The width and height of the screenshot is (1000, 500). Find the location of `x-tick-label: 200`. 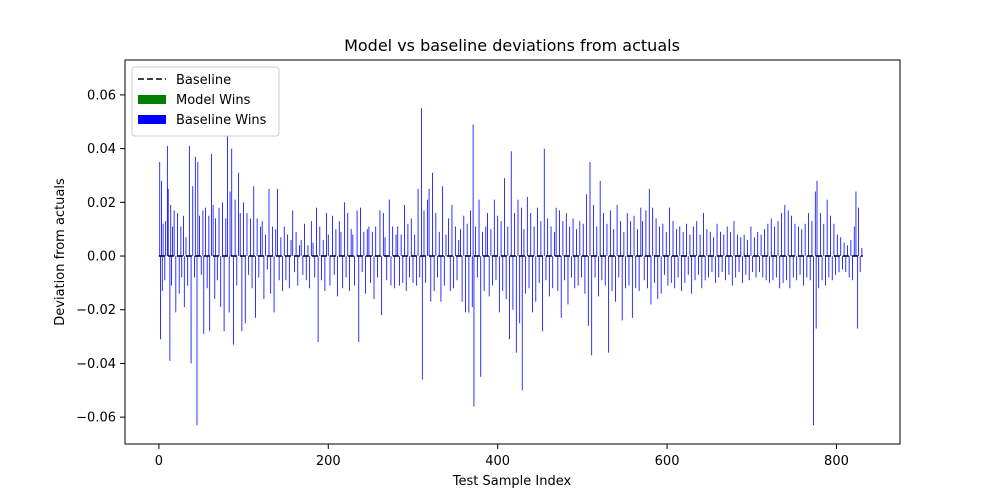

x-tick-label: 200 is located at coordinates (328, 461).